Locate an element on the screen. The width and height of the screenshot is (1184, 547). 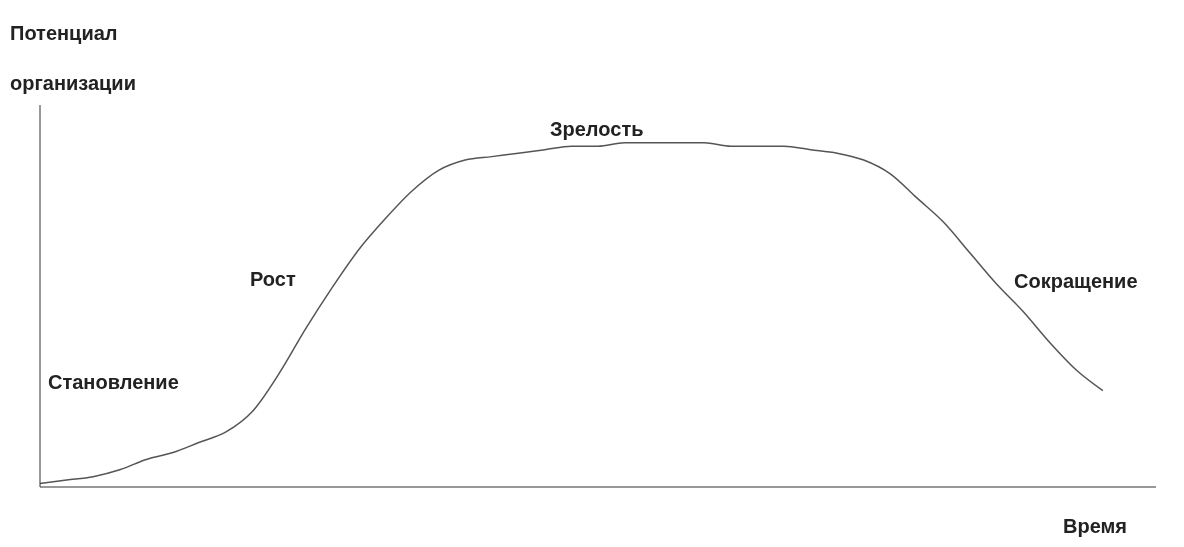
text: Потенциал организации is located at coordinates (73, 58).